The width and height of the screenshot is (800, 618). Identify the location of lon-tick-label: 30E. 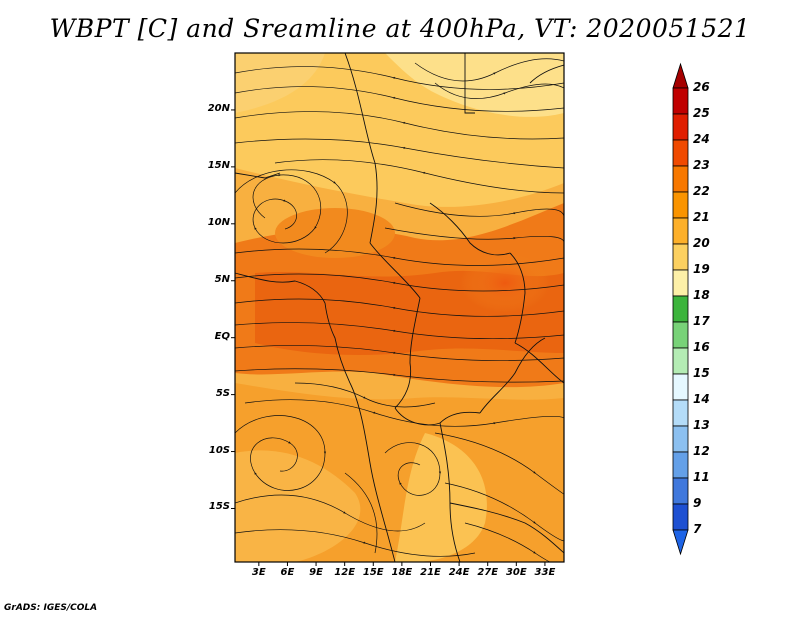
(516, 572).